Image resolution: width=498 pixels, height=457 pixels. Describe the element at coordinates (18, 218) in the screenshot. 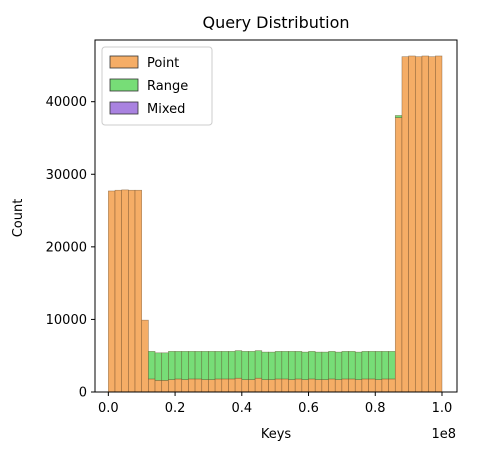

I see `y-axis-label: Count` at that location.